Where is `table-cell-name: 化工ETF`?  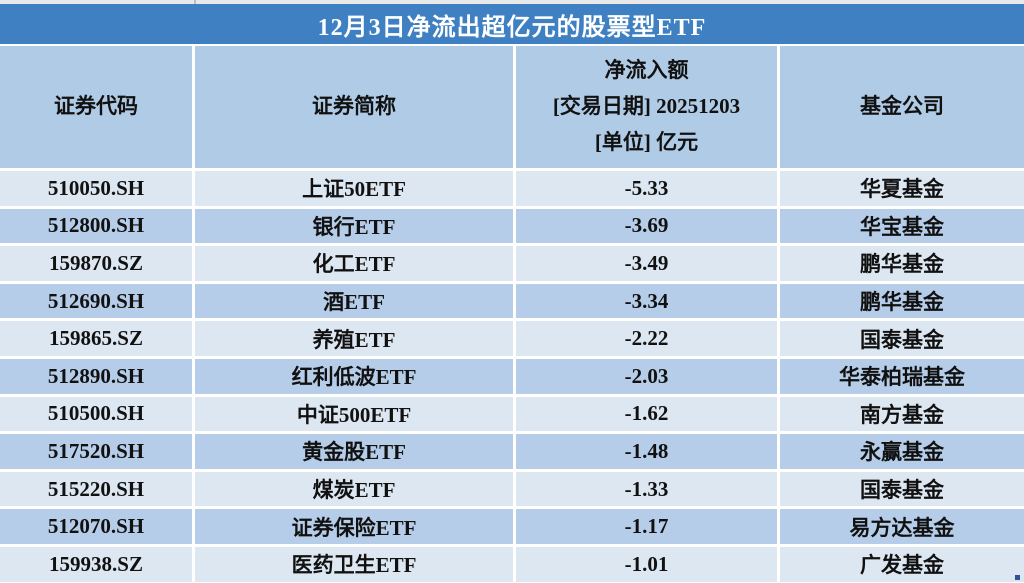
table-cell-name: 化工ETF is located at coordinates (354, 263).